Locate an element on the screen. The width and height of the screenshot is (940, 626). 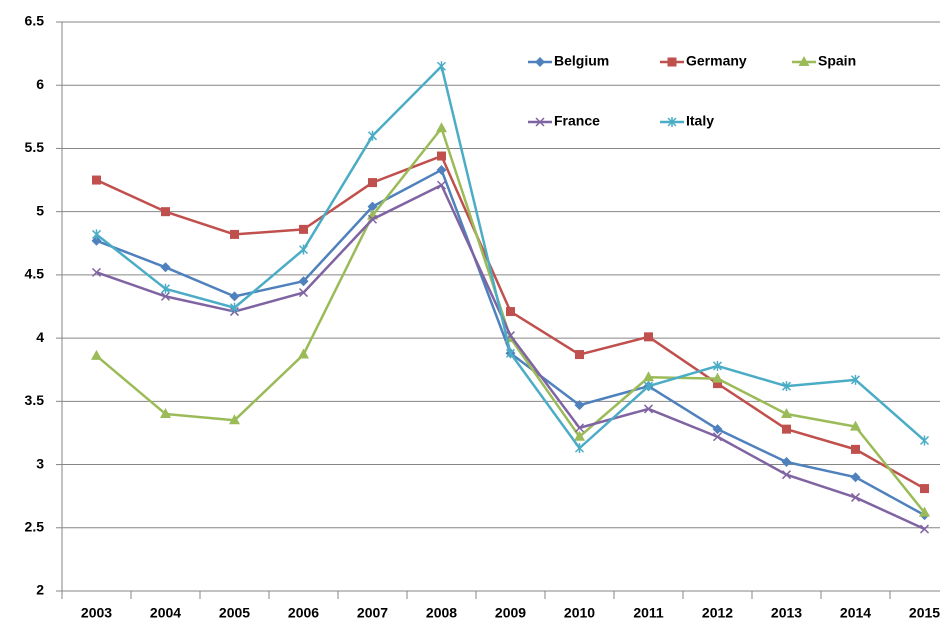
legend-entry: Belgium is located at coordinates (568, 61).